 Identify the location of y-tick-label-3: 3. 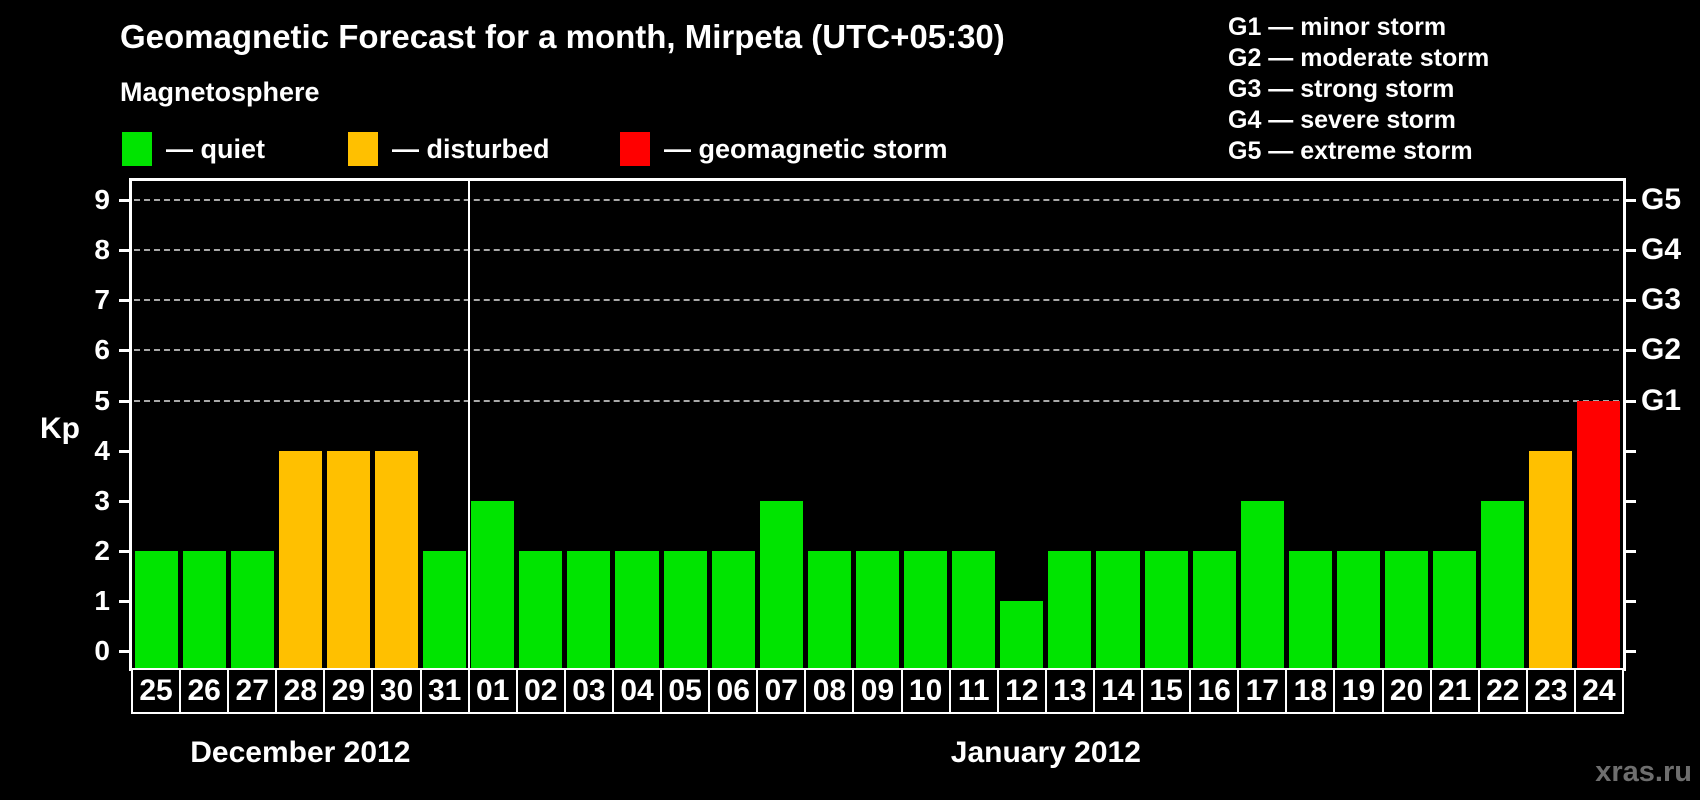
(102, 500).